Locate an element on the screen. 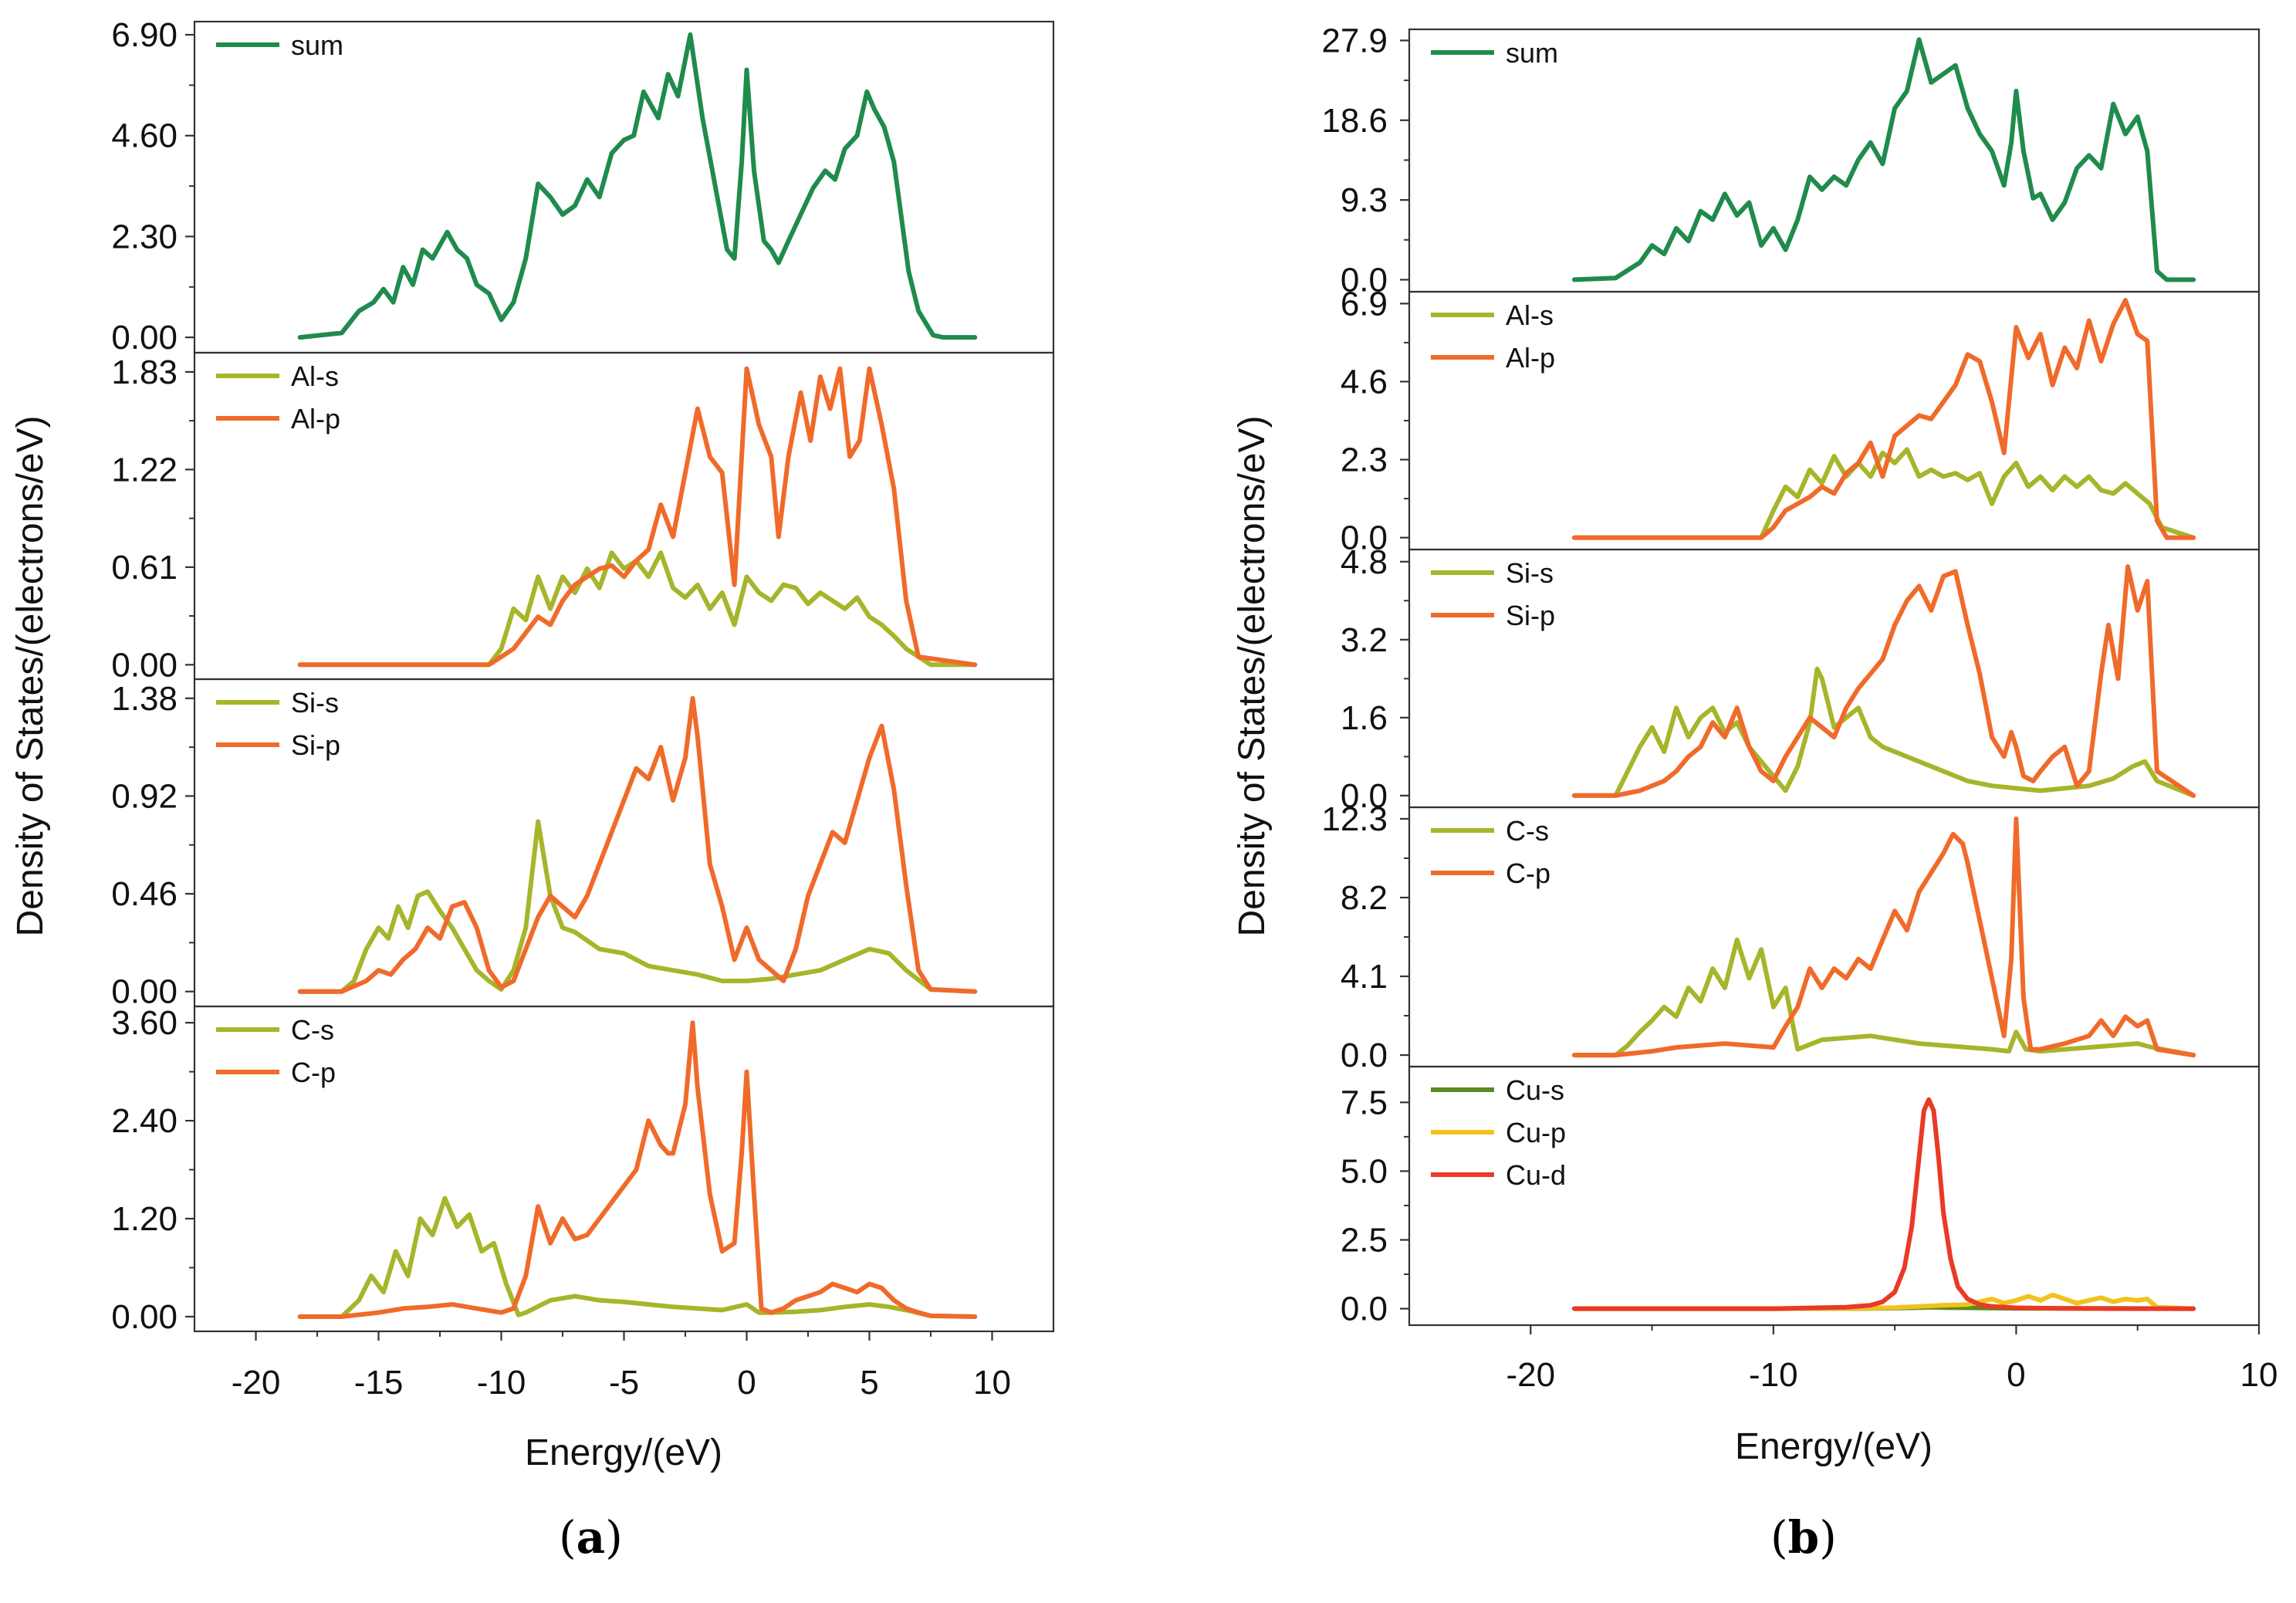 Image resolution: width=2296 pixels, height=1603 pixels. y-tick-label: 2.3 is located at coordinates (1364, 460).